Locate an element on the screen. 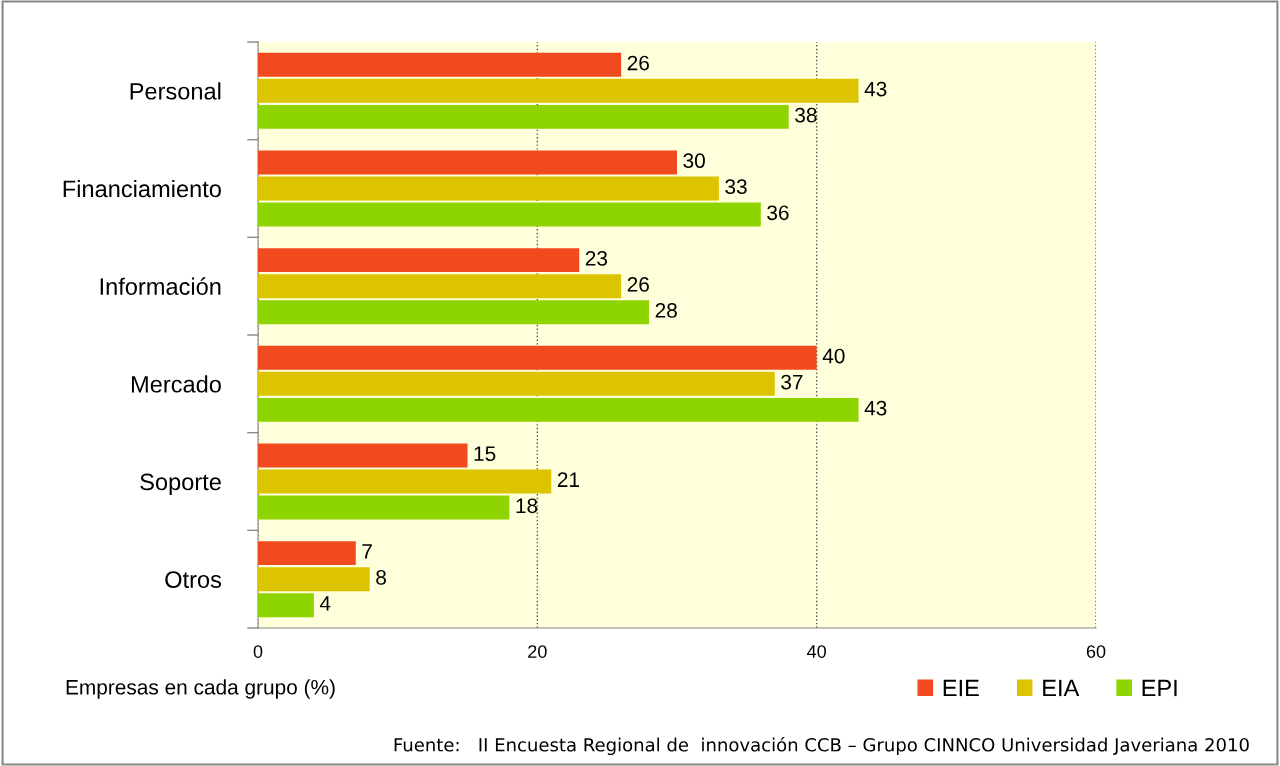 This screenshot has width=1280, height=766. x-axis-title: Empresas en cada grupo (%) is located at coordinates (200, 689).